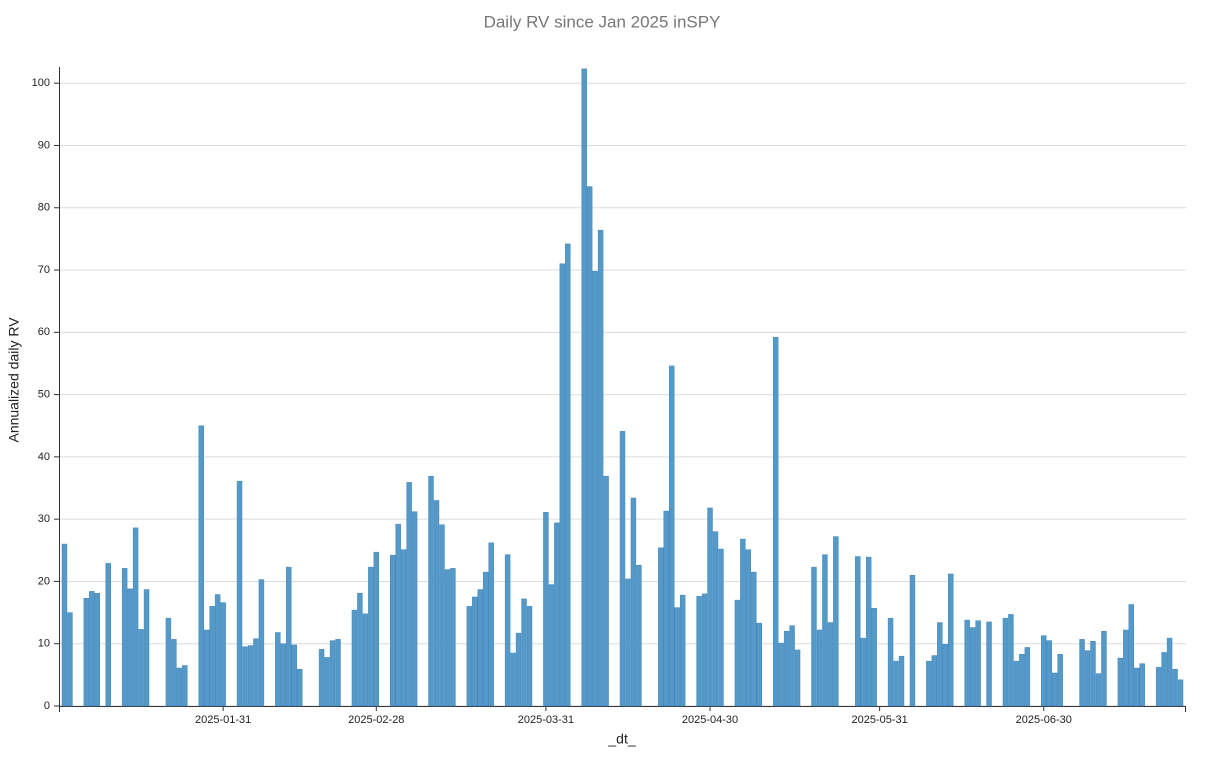 The image size is (1205, 764). What do you see at coordinates (546, 720) in the screenshot?
I see `x-tick-label: 2025-03-31` at bounding box center [546, 720].